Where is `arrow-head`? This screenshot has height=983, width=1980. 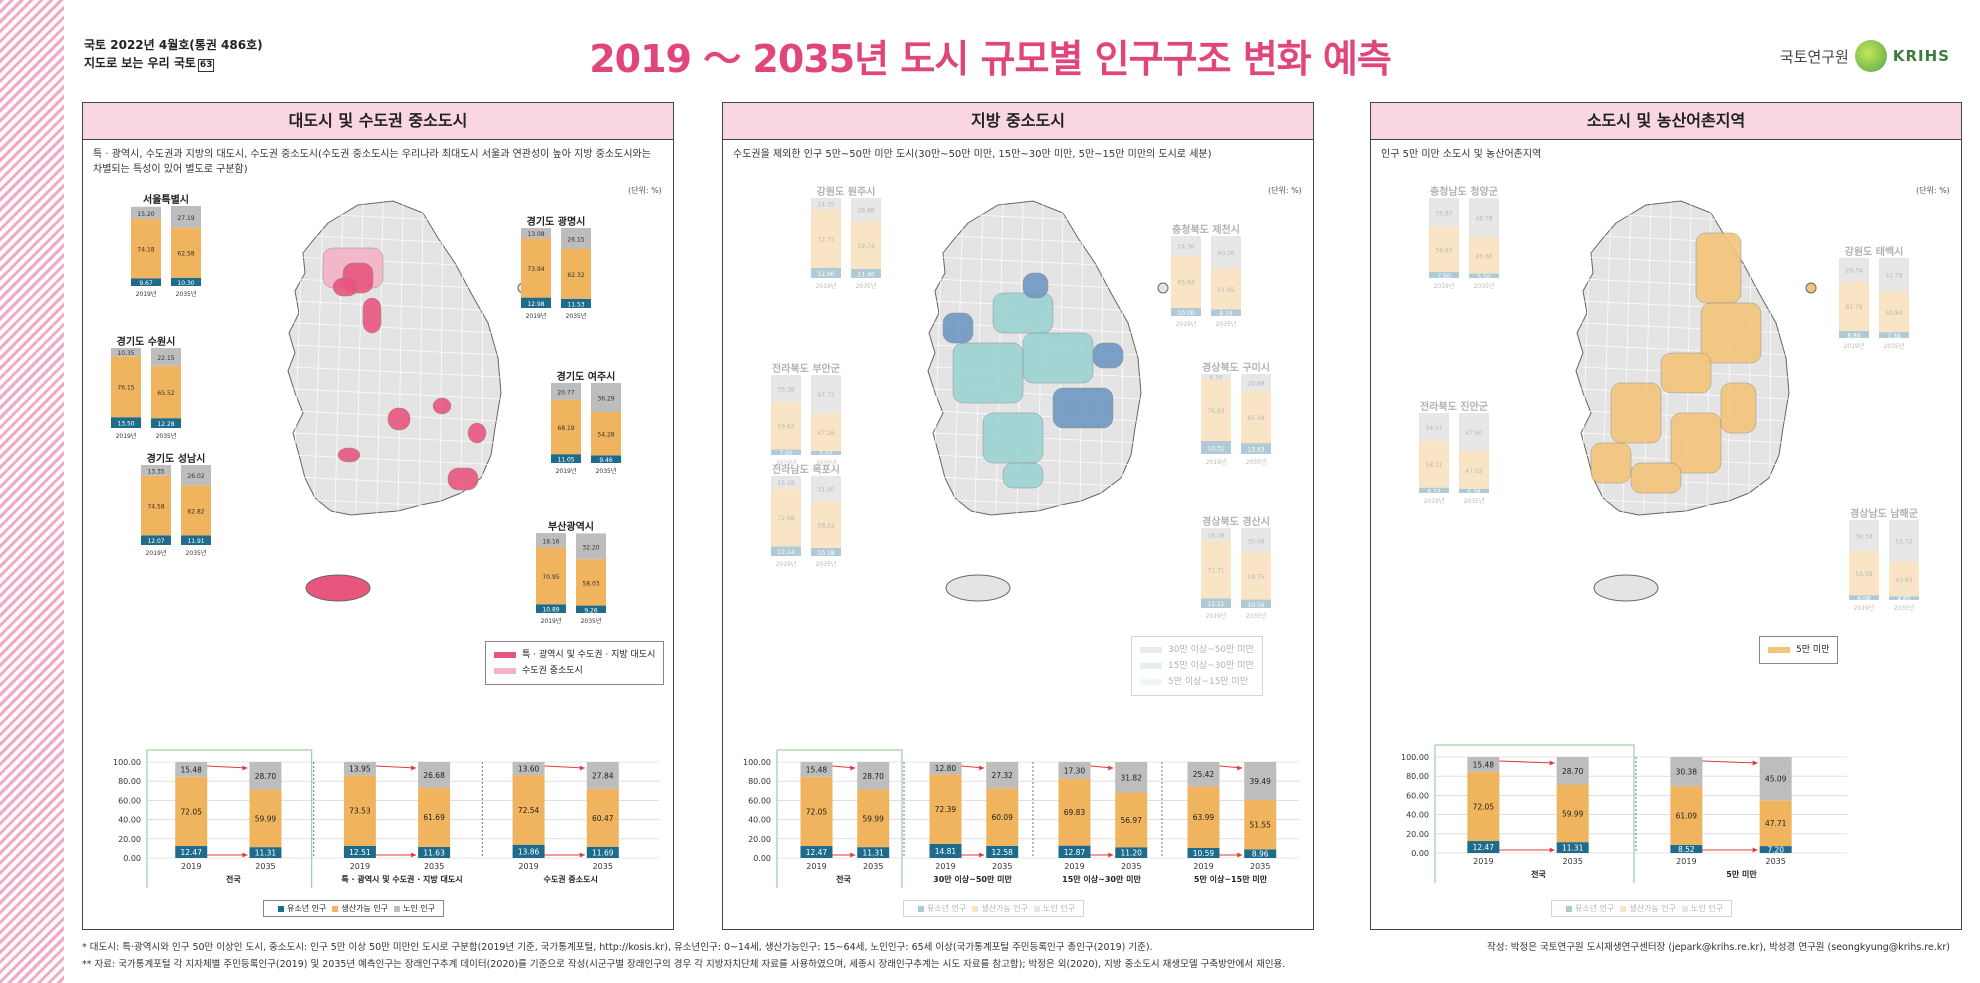
arrow-head is located at coordinates (1552, 850).